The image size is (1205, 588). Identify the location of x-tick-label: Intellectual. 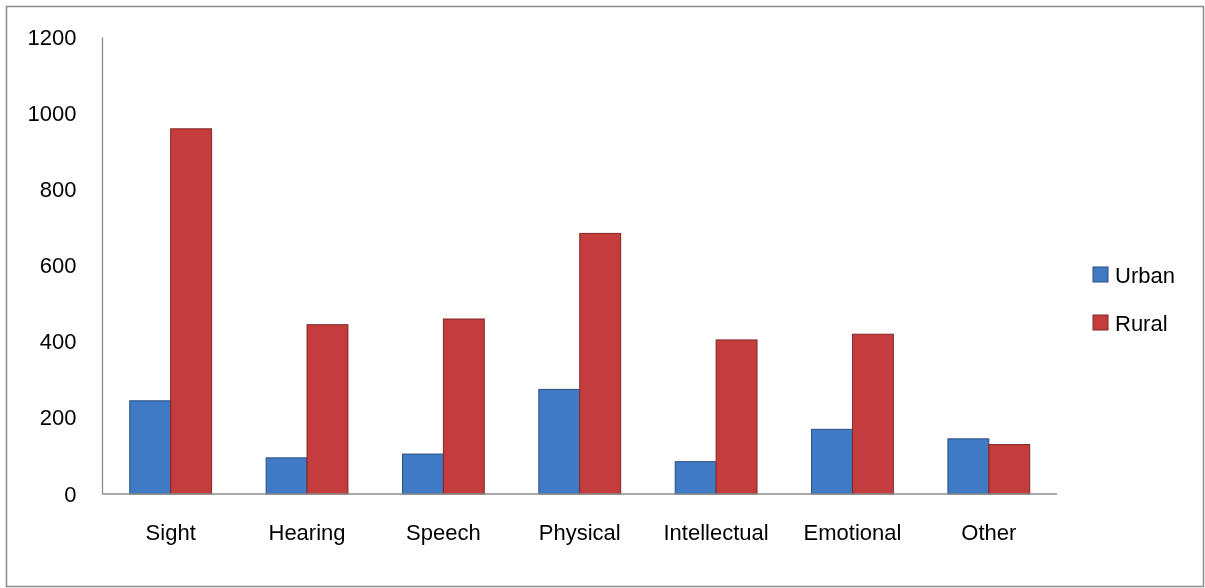
(716, 532).